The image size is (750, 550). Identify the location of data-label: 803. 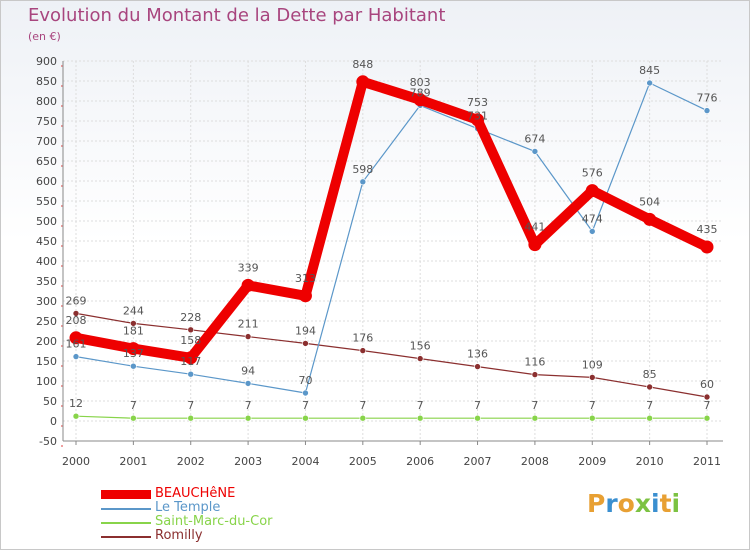
(420, 82).